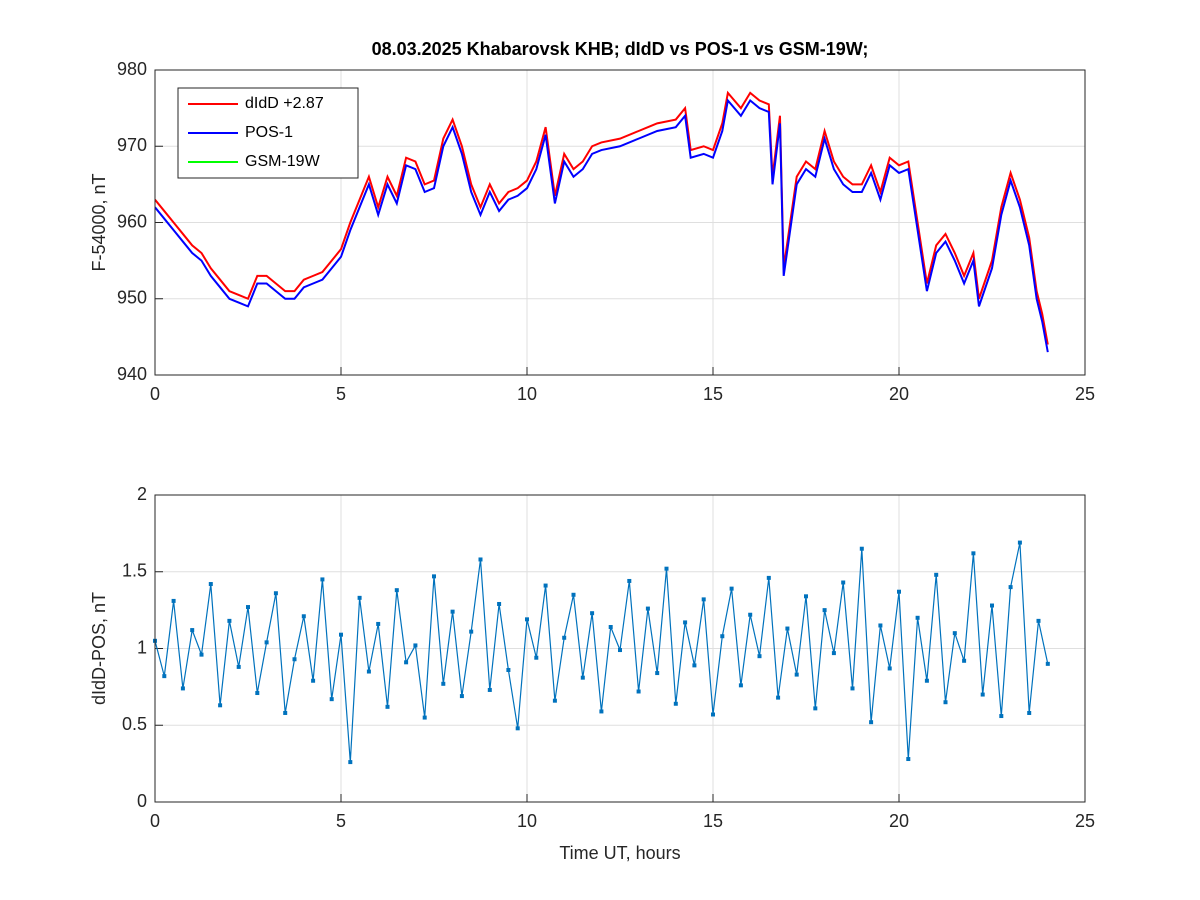 This screenshot has height=900, width=1200. Describe the element at coordinates (99, 648) in the screenshot. I see `y-axis-label: dIdD-POS, nT` at that location.